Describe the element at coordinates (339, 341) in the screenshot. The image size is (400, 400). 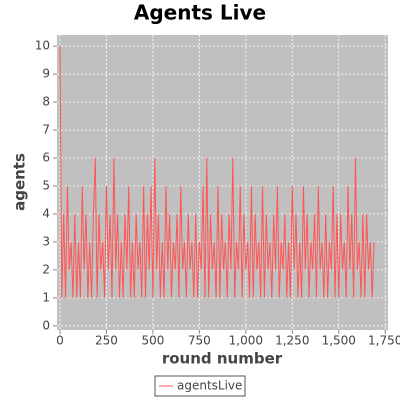
I see `x-tick-label: 1,500` at that location.